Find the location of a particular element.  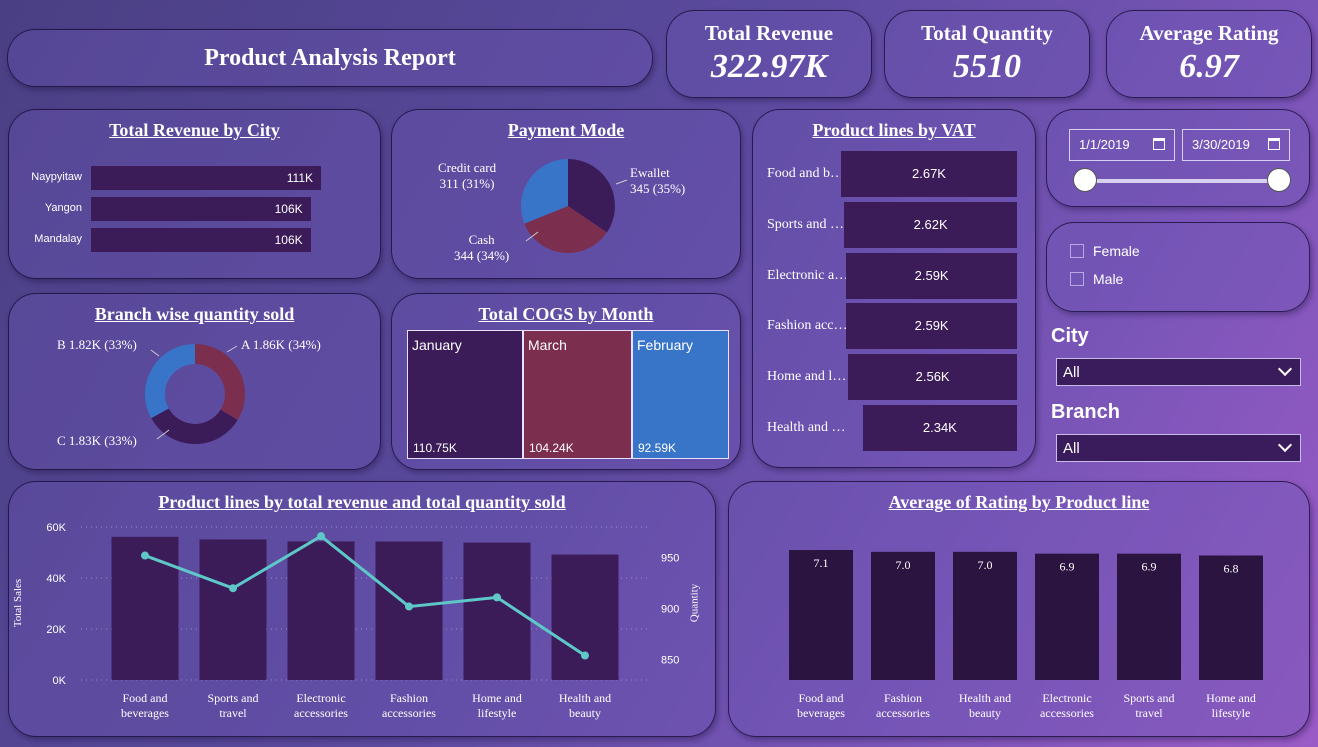

vat-bar: 2.34K is located at coordinates (939, 428).